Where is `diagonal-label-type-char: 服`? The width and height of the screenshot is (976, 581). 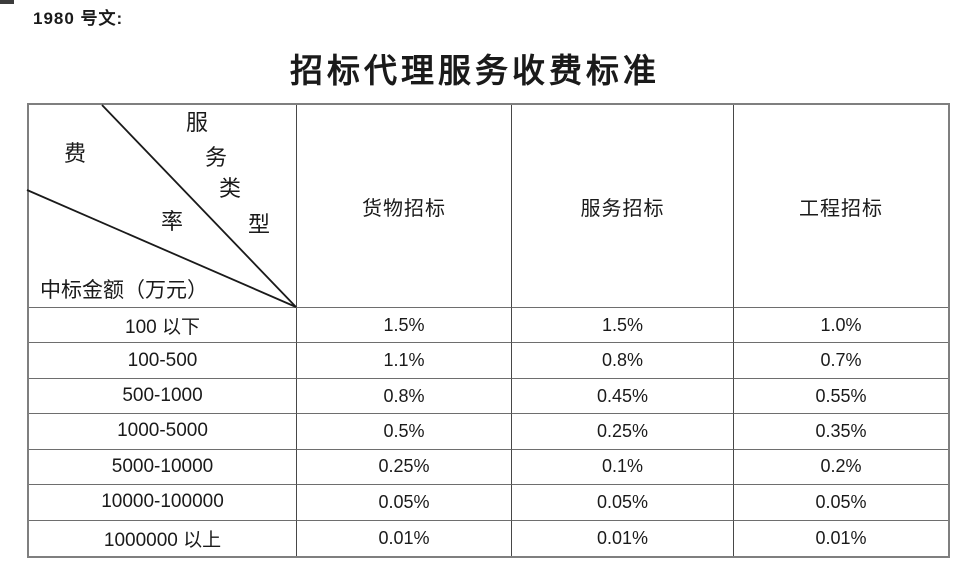 diagonal-label-type-char: 服 is located at coordinates (197, 122).